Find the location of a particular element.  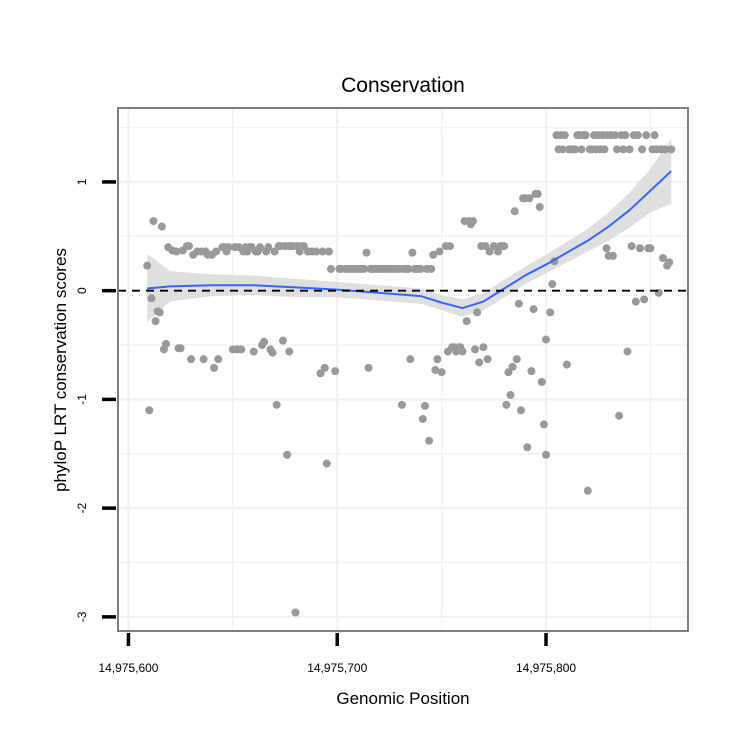

smooth-line-layer is located at coordinates (409, 240).